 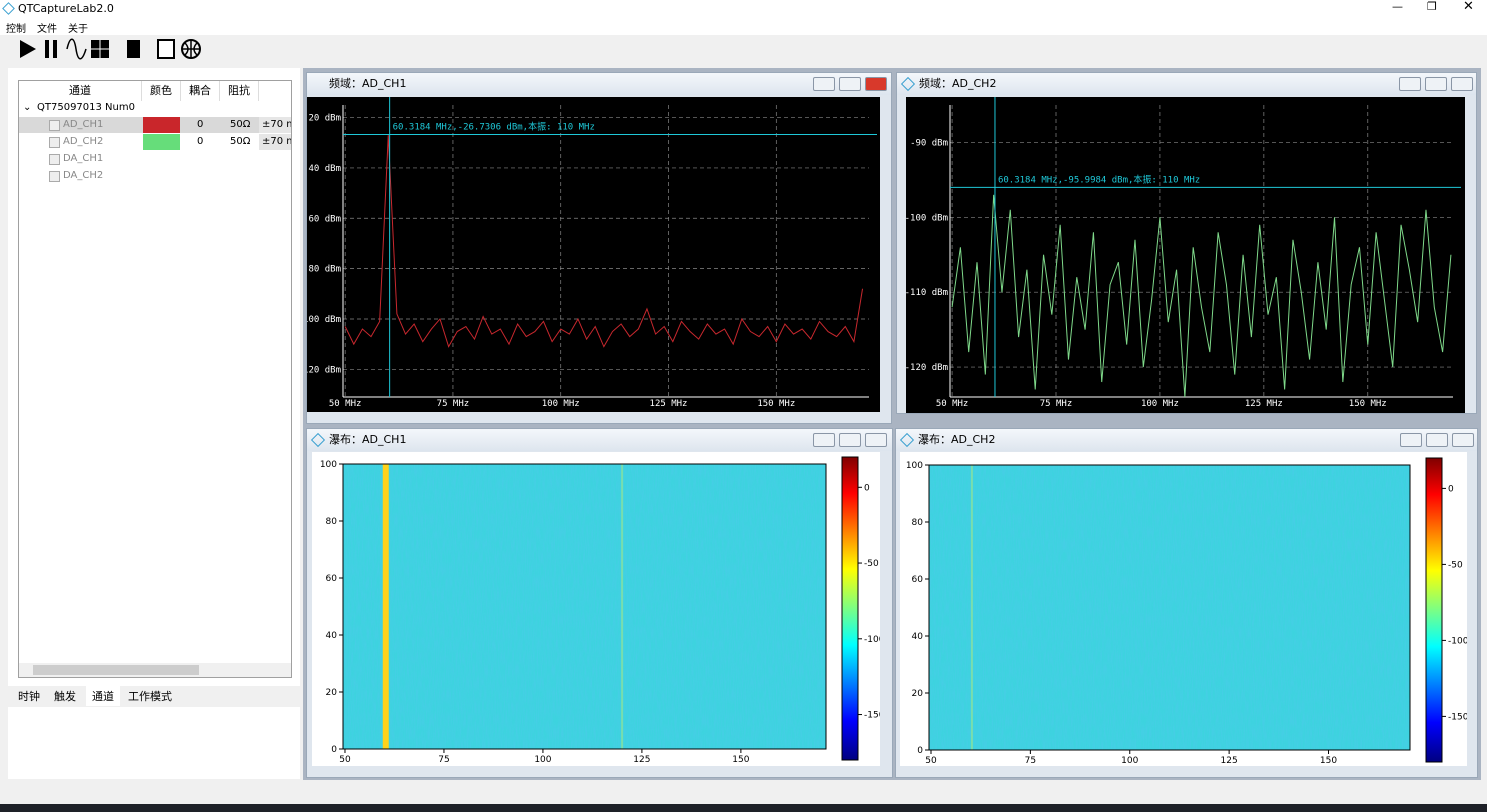 I want to click on menu-item: 文件, so click(x=47, y=29).